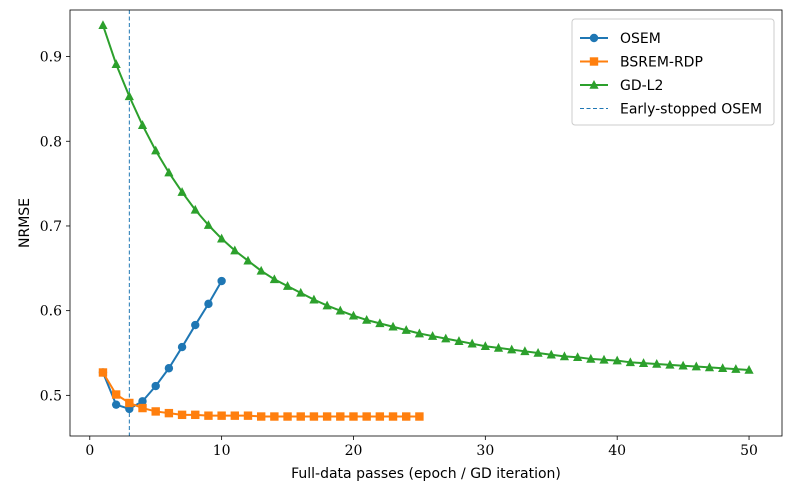 This screenshot has height=500, width=800. I want to click on y-axis: 0.5 0.6 0.7 0.8 0.9, so click(55, 227).